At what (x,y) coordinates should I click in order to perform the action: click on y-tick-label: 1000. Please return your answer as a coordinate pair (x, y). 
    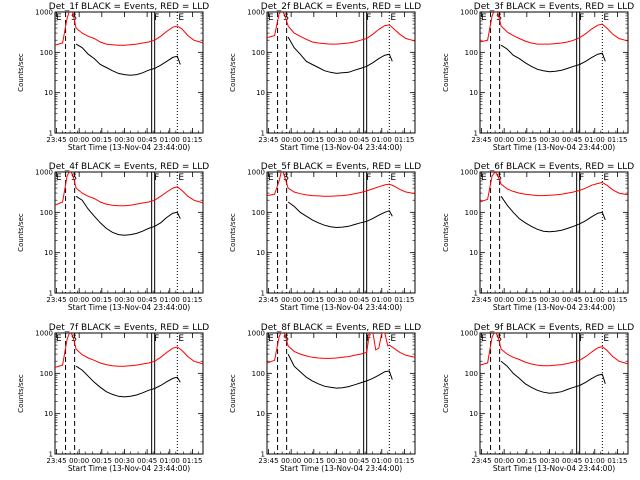
    Looking at the image, I should click on (256, 13).